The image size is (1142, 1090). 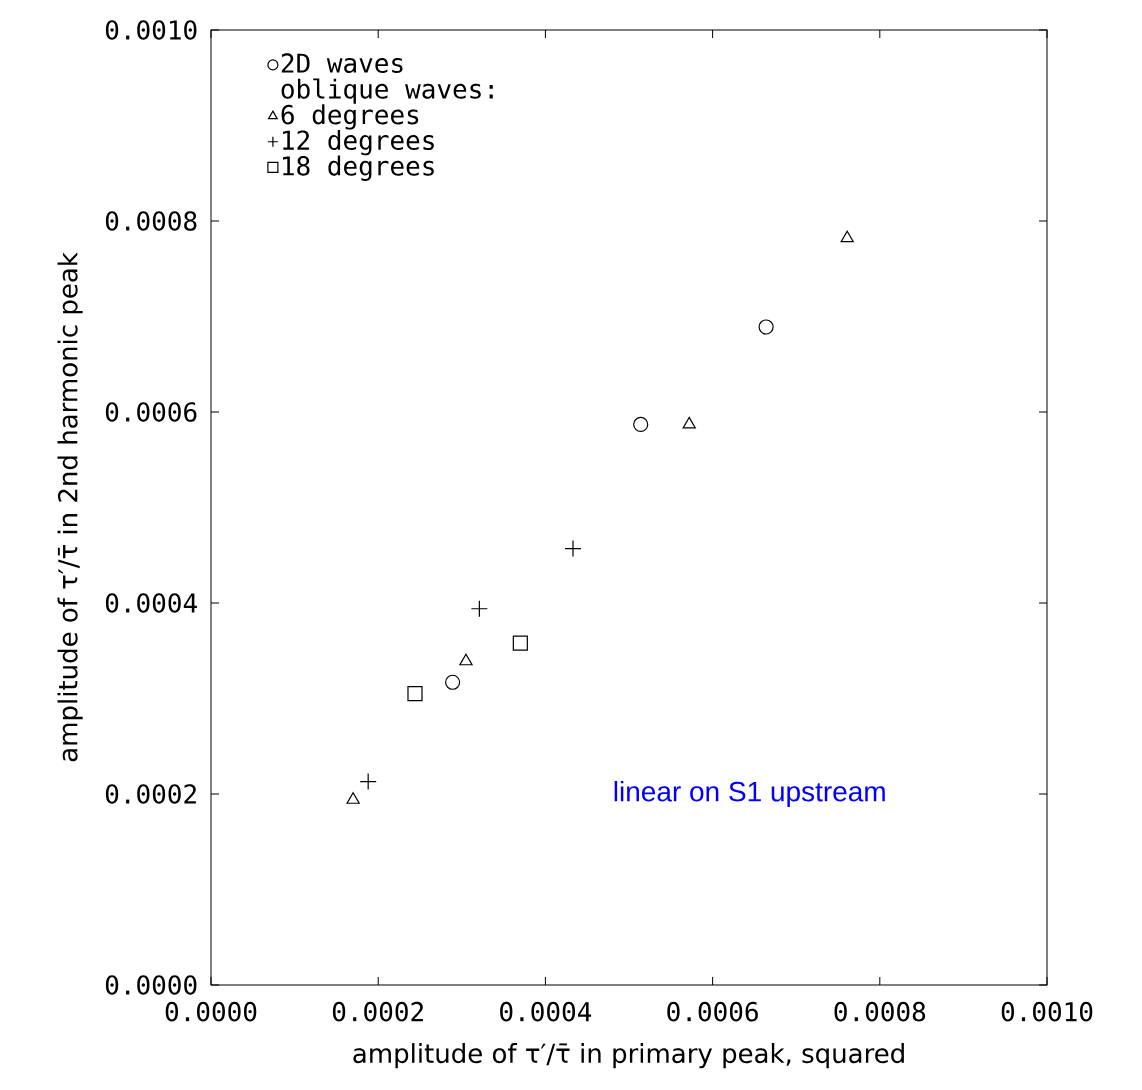 What do you see at coordinates (151, 221) in the screenshot?
I see `y-tick-label: 0.0008` at bounding box center [151, 221].